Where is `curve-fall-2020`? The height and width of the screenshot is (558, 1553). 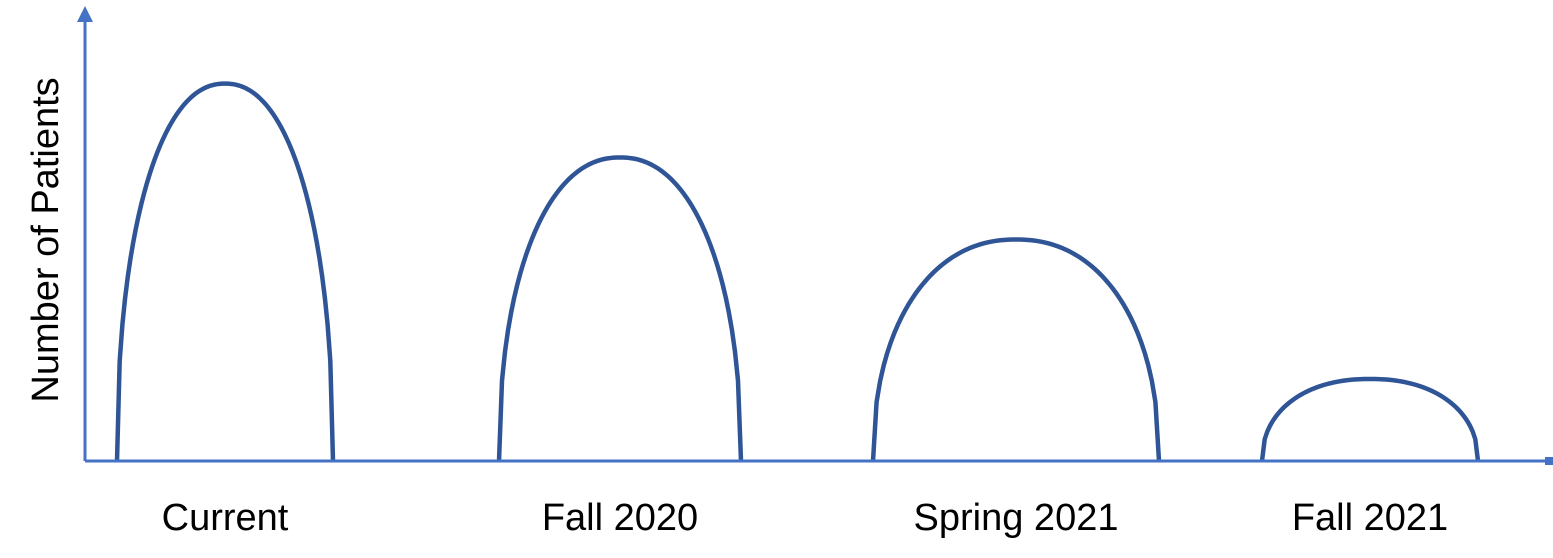 curve-fall-2020 is located at coordinates (620, 308).